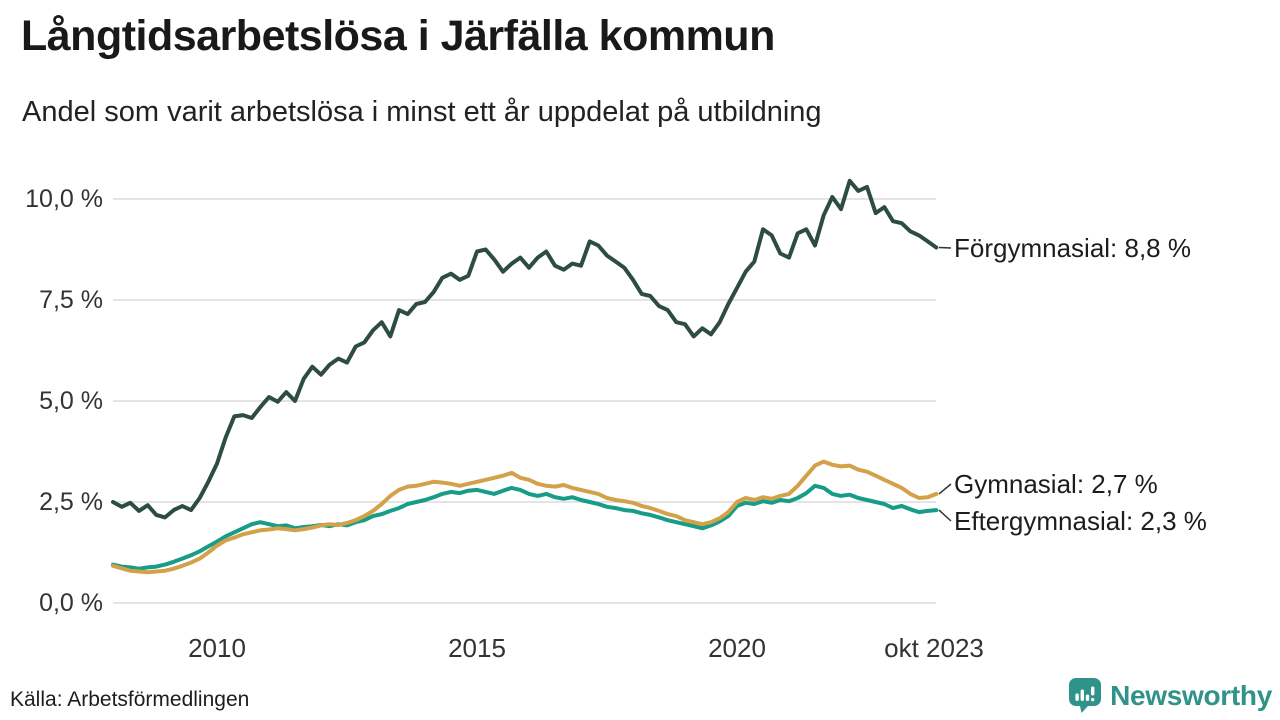  Describe the element at coordinates (71, 401) in the screenshot. I see `y-axis-tick: 5,0 %` at that location.